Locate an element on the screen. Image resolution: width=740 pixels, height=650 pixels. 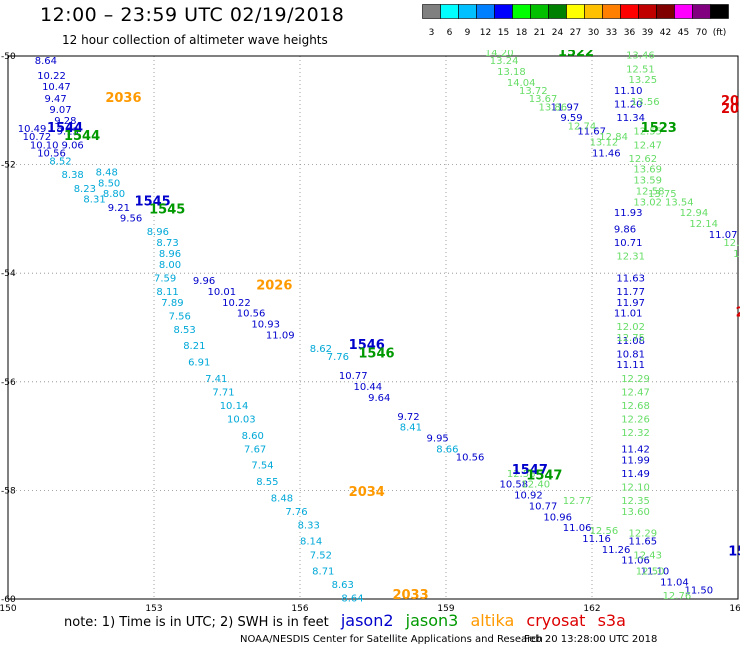
wave-height-point: 13.60 is located at coordinates (635, 512).